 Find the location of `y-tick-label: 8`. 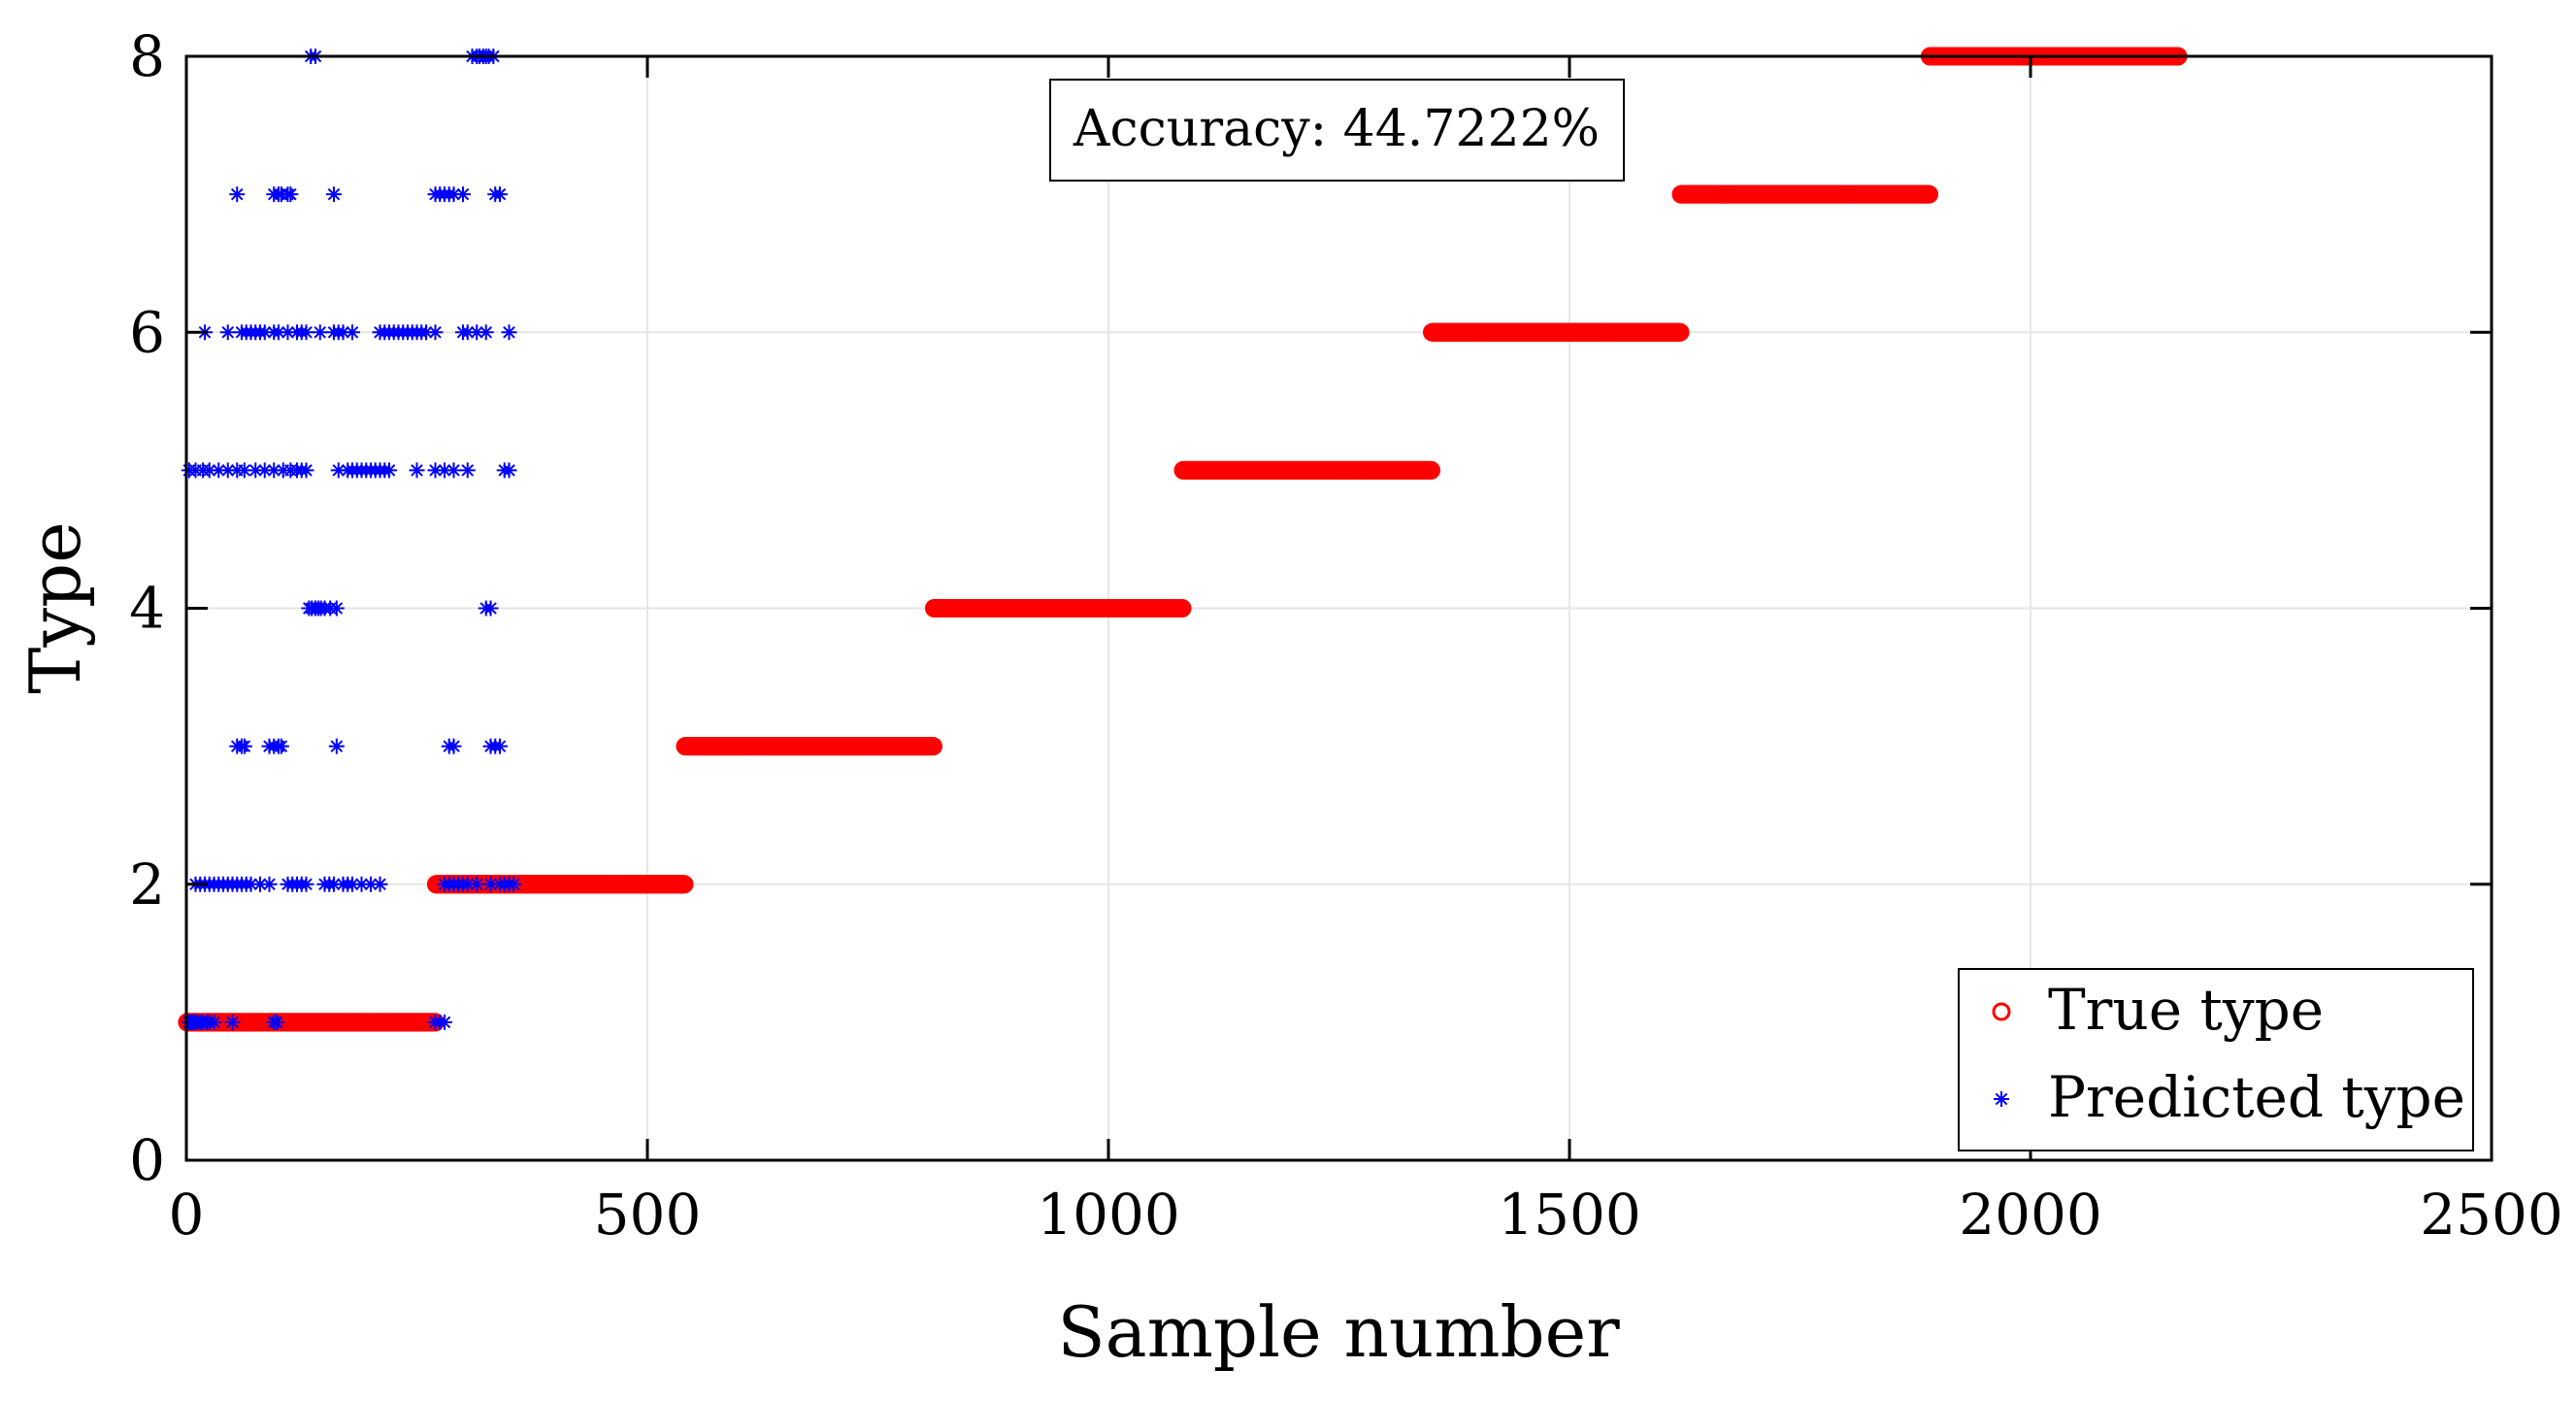

y-tick-label: 8 is located at coordinates (147, 56).